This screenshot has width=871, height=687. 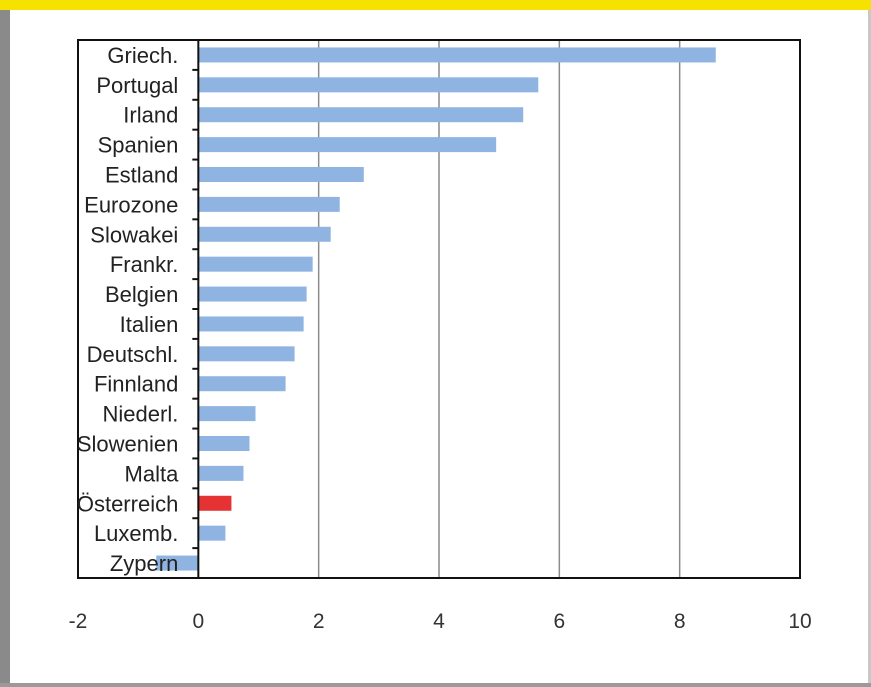 What do you see at coordinates (142, 55) in the screenshot?
I see `category-label-0: Griech.` at bounding box center [142, 55].